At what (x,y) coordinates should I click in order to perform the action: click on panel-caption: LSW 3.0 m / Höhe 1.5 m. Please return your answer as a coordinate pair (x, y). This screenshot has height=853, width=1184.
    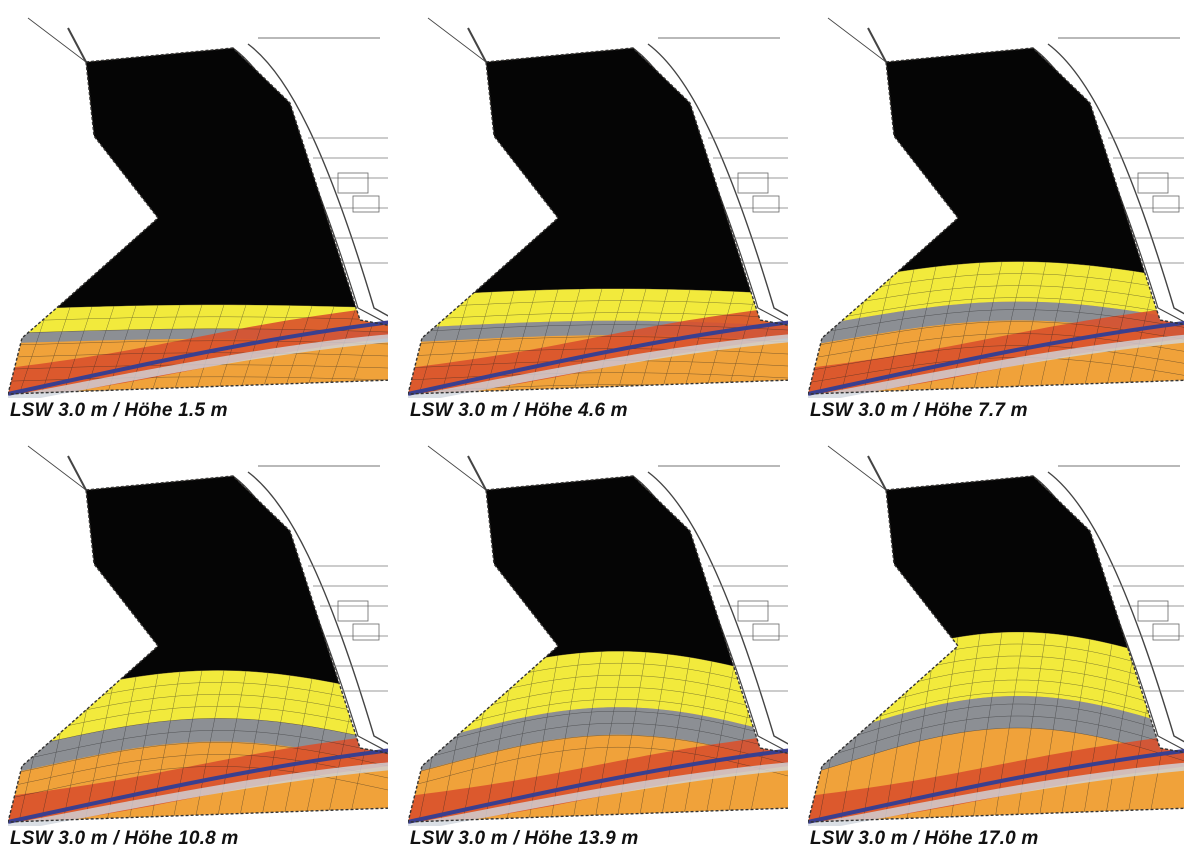
    Looking at the image, I should click on (119, 410).